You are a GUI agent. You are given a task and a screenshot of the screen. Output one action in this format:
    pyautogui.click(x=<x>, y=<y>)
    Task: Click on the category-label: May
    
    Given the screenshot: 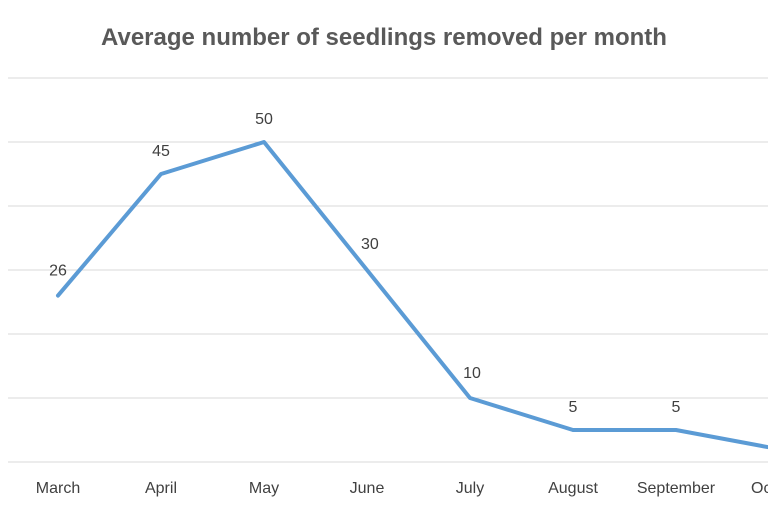 What is the action you would take?
    pyautogui.click(x=264, y=488)
    